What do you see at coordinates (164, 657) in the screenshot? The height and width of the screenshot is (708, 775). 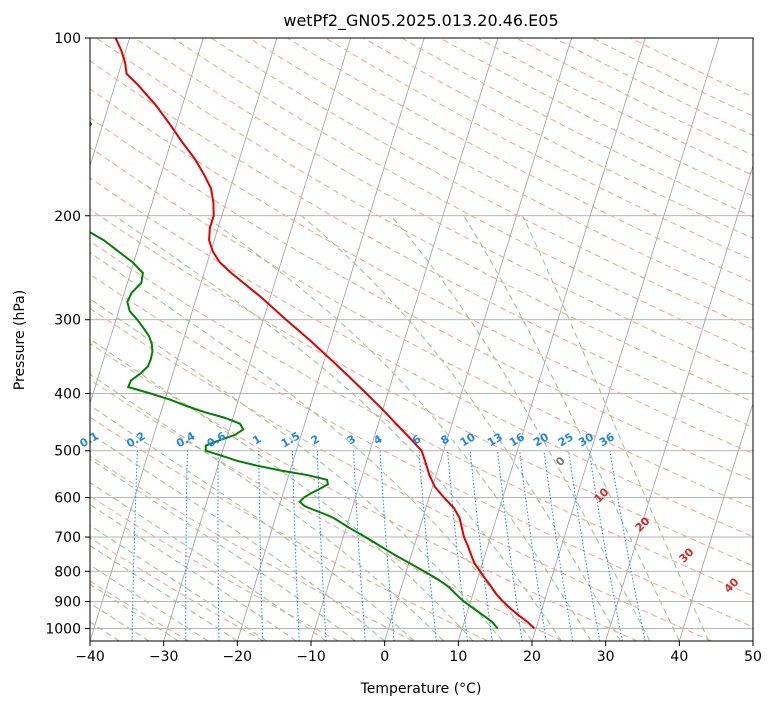 I see `x-tick-label: −30` at bounding box center [164, 657].